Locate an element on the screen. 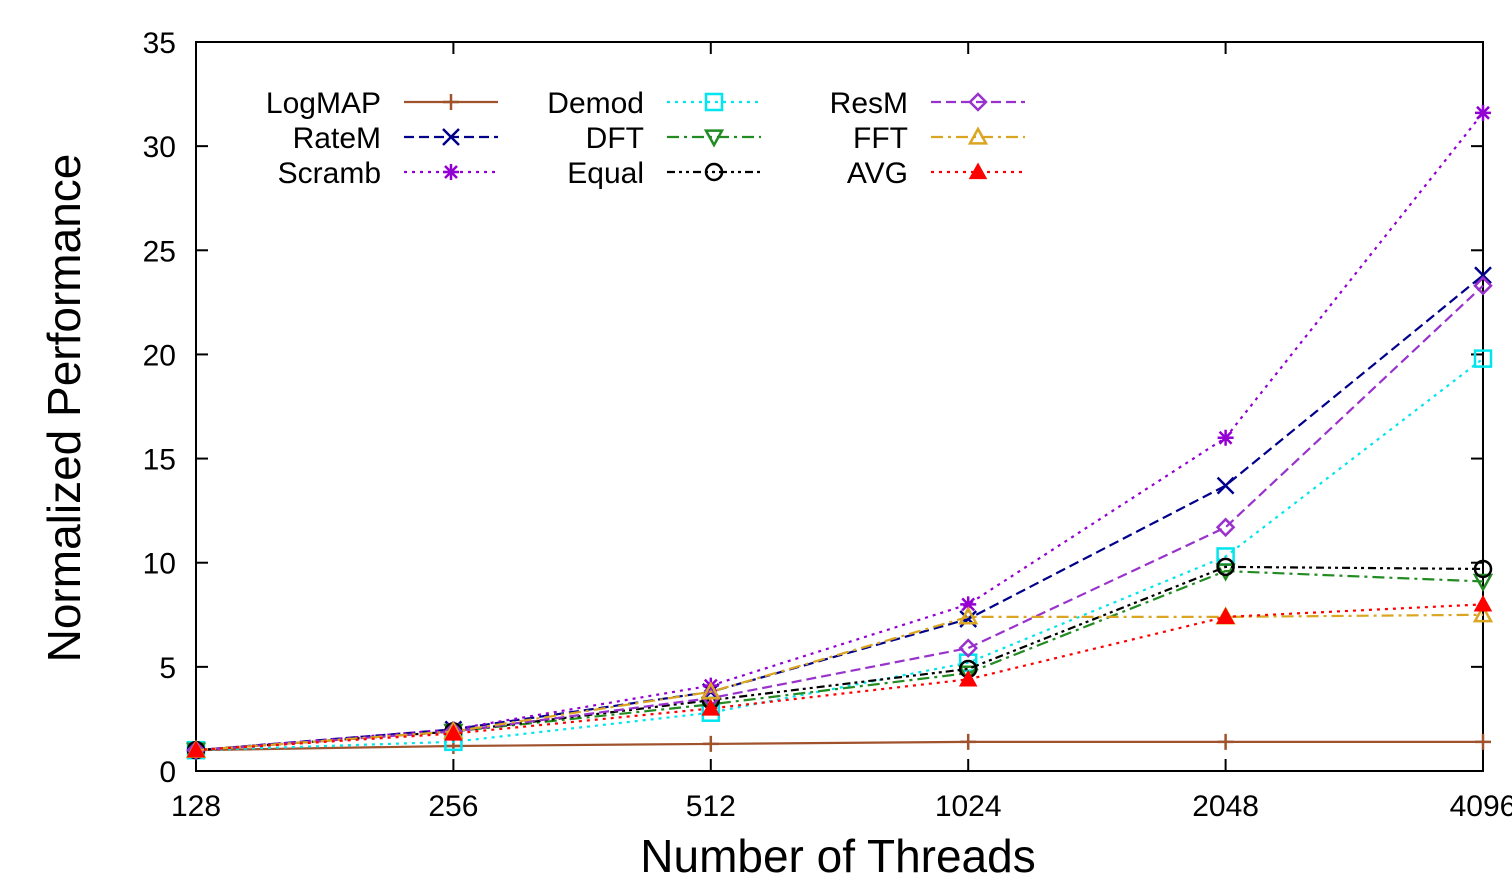  y-tick-label: 25 is located at coordinates (159, 251).